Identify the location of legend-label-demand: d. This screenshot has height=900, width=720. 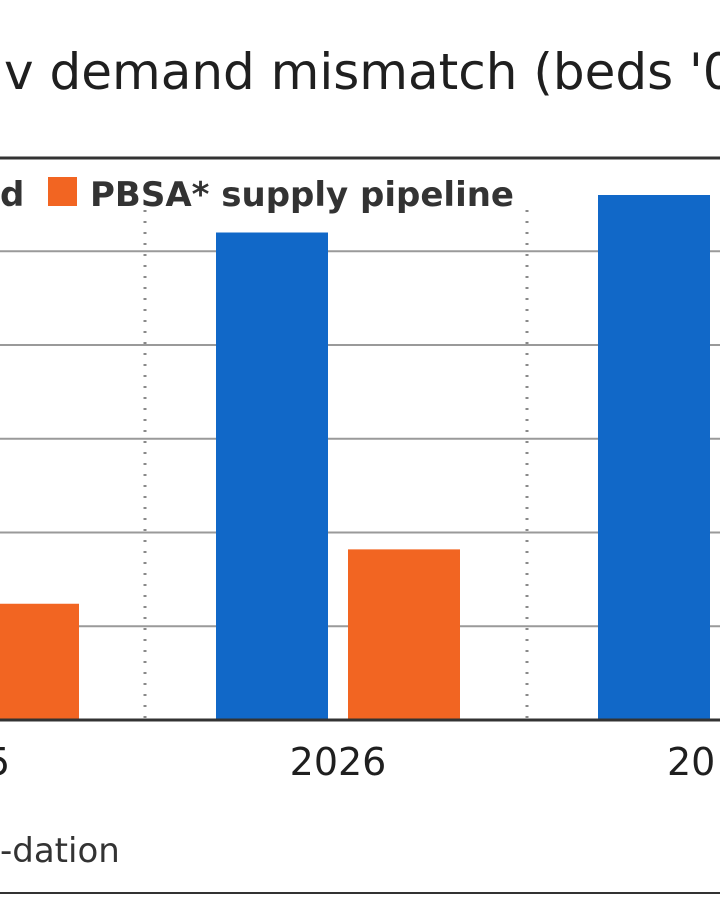
(12, 195).